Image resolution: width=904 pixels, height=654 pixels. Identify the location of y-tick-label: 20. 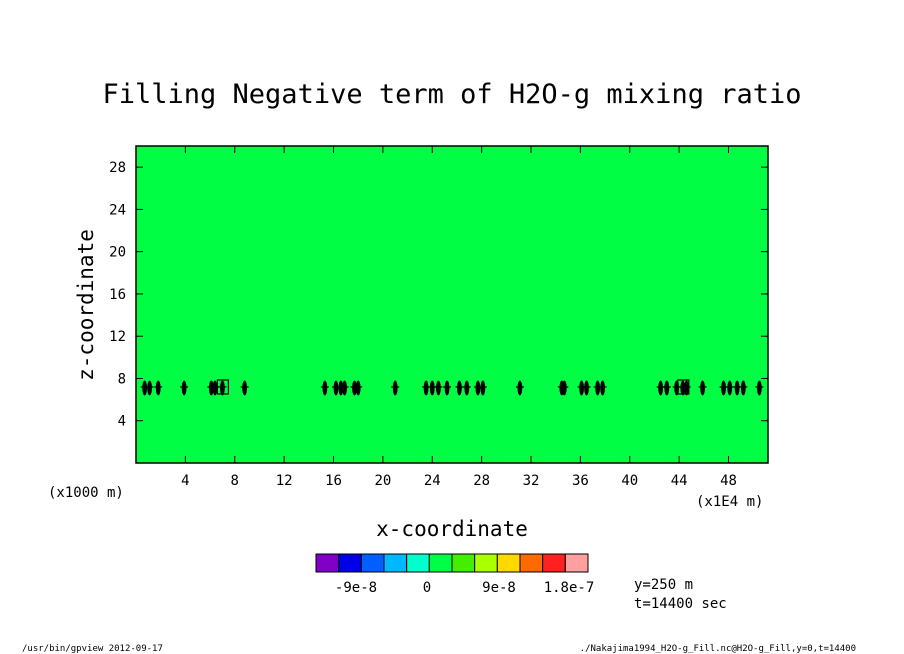
(117, 253).